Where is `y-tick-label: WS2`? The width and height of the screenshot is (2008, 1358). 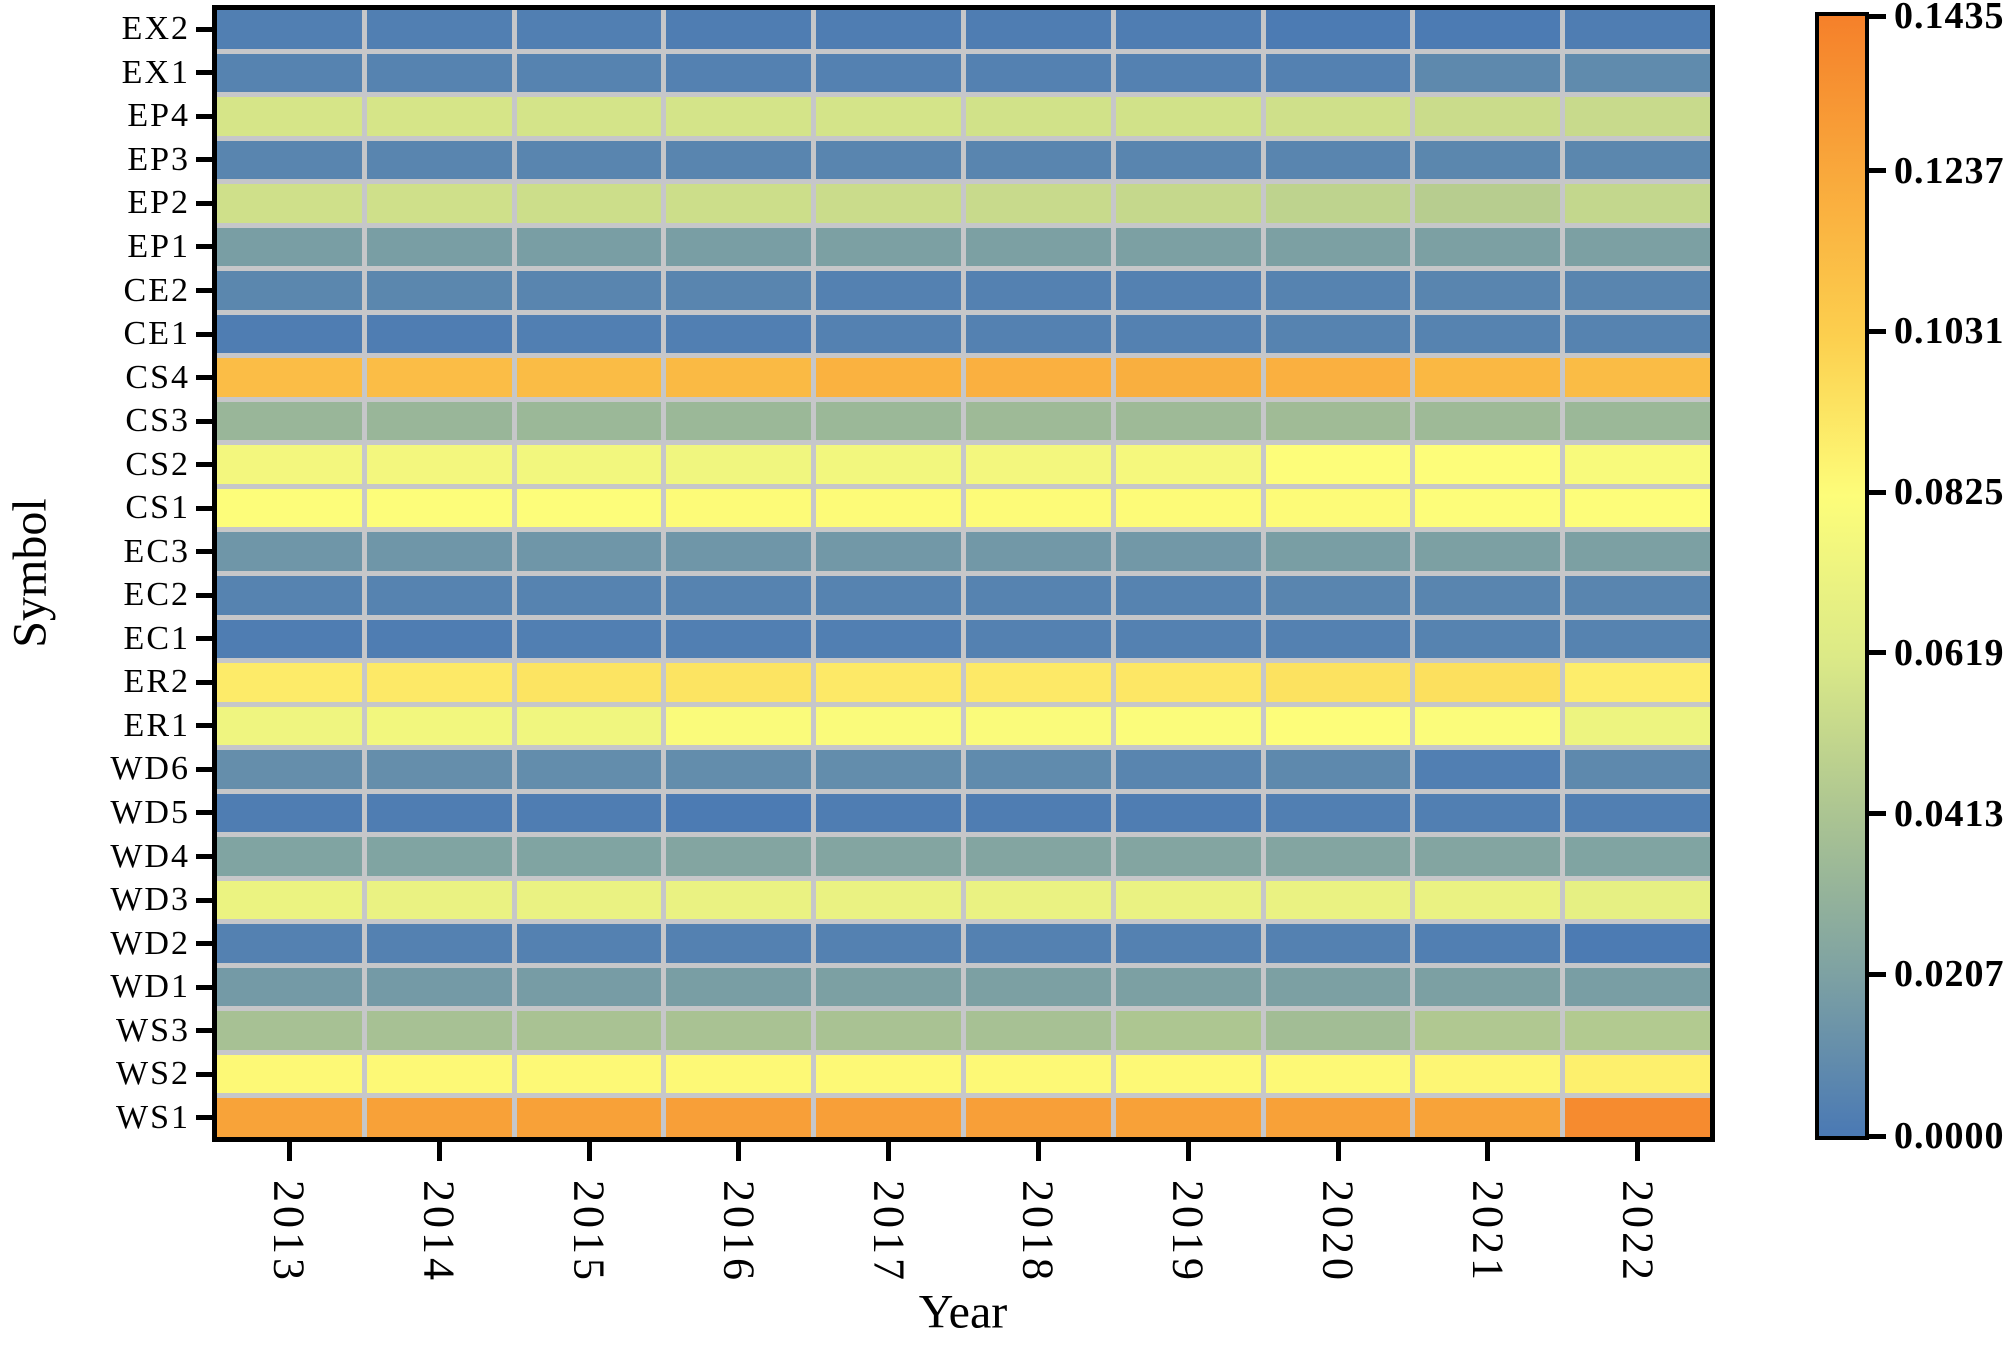 y-tick-label: WS2 is located at coordinates (153, 1074).